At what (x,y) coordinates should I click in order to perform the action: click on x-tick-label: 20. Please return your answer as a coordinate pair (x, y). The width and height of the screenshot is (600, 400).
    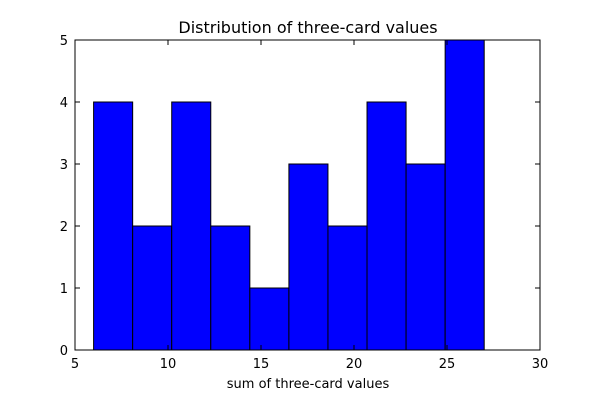
    Looking at the image, I should click on (354, 364).